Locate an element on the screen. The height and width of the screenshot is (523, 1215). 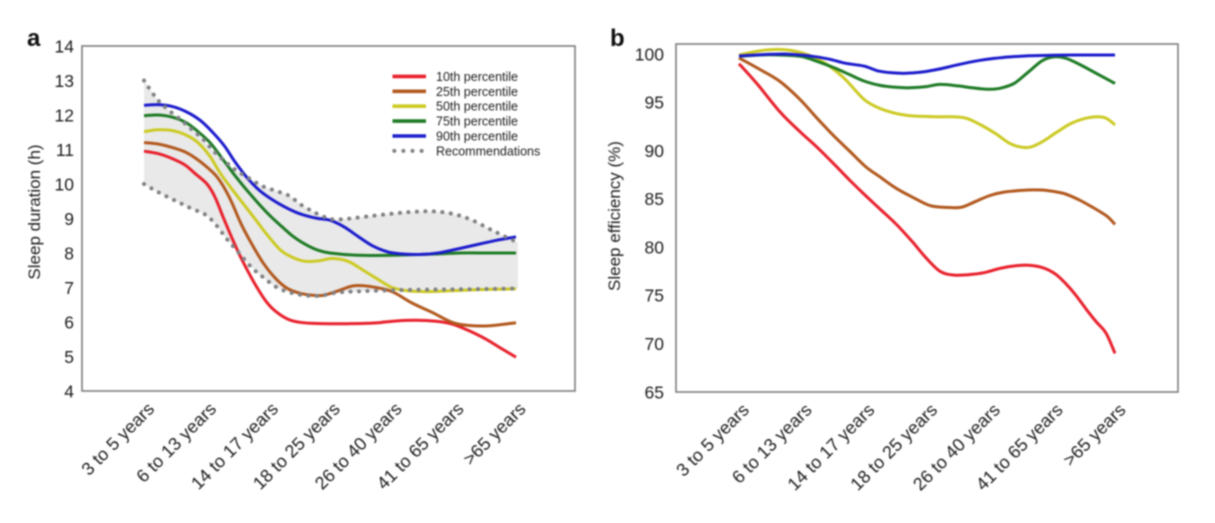
svg-text: 6 is located at coordinates (69, 322).